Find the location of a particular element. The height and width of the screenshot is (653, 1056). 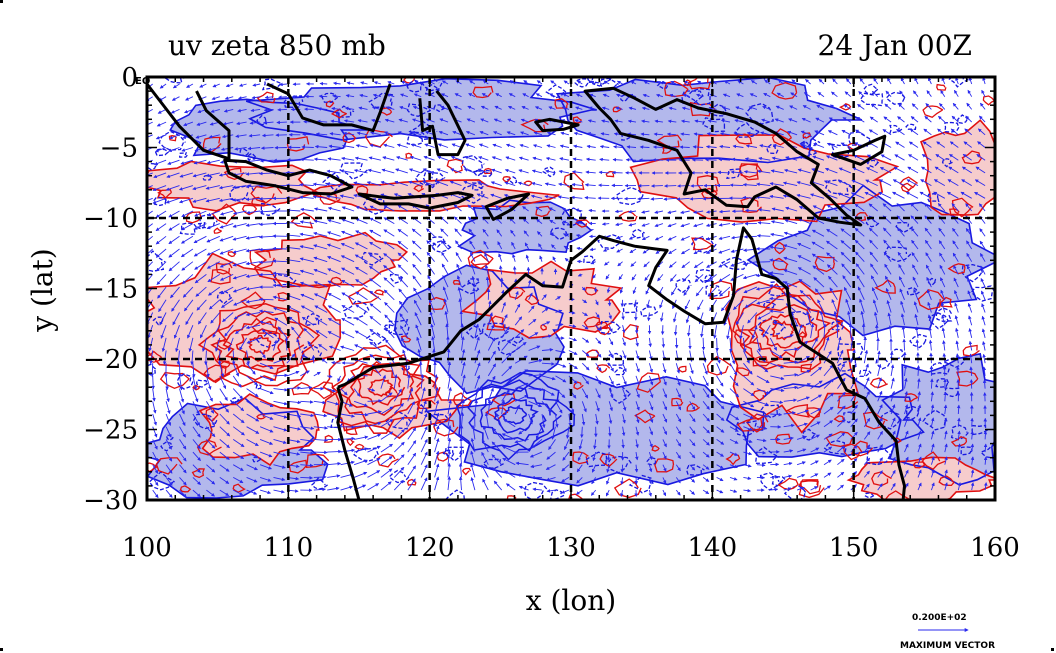

chart-title: uv zeta 850 mb is located at coordinates (277, 45).